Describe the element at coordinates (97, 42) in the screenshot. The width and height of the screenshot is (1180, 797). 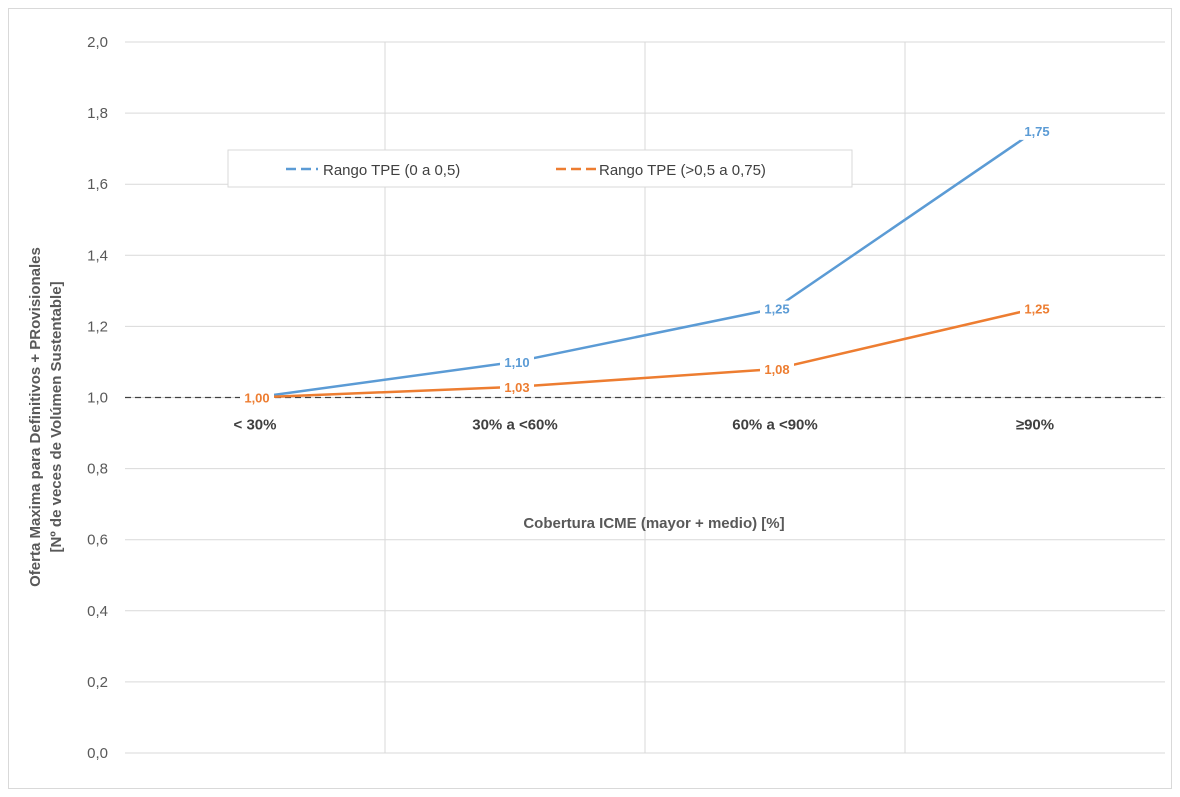
I see `y-tick-label: 2,0` at that location.